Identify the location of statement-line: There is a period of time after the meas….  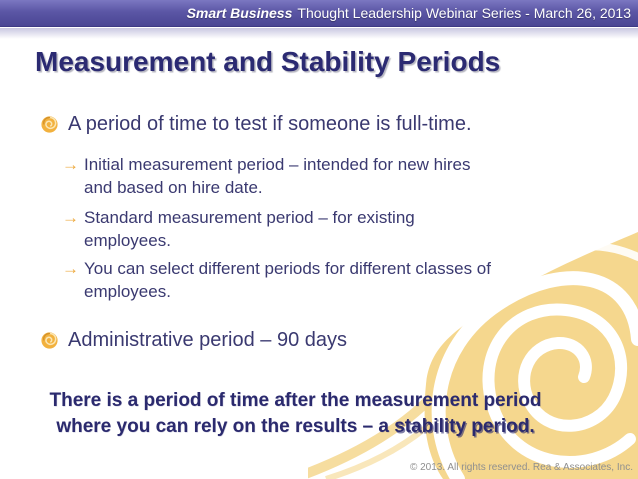
(295, 400).